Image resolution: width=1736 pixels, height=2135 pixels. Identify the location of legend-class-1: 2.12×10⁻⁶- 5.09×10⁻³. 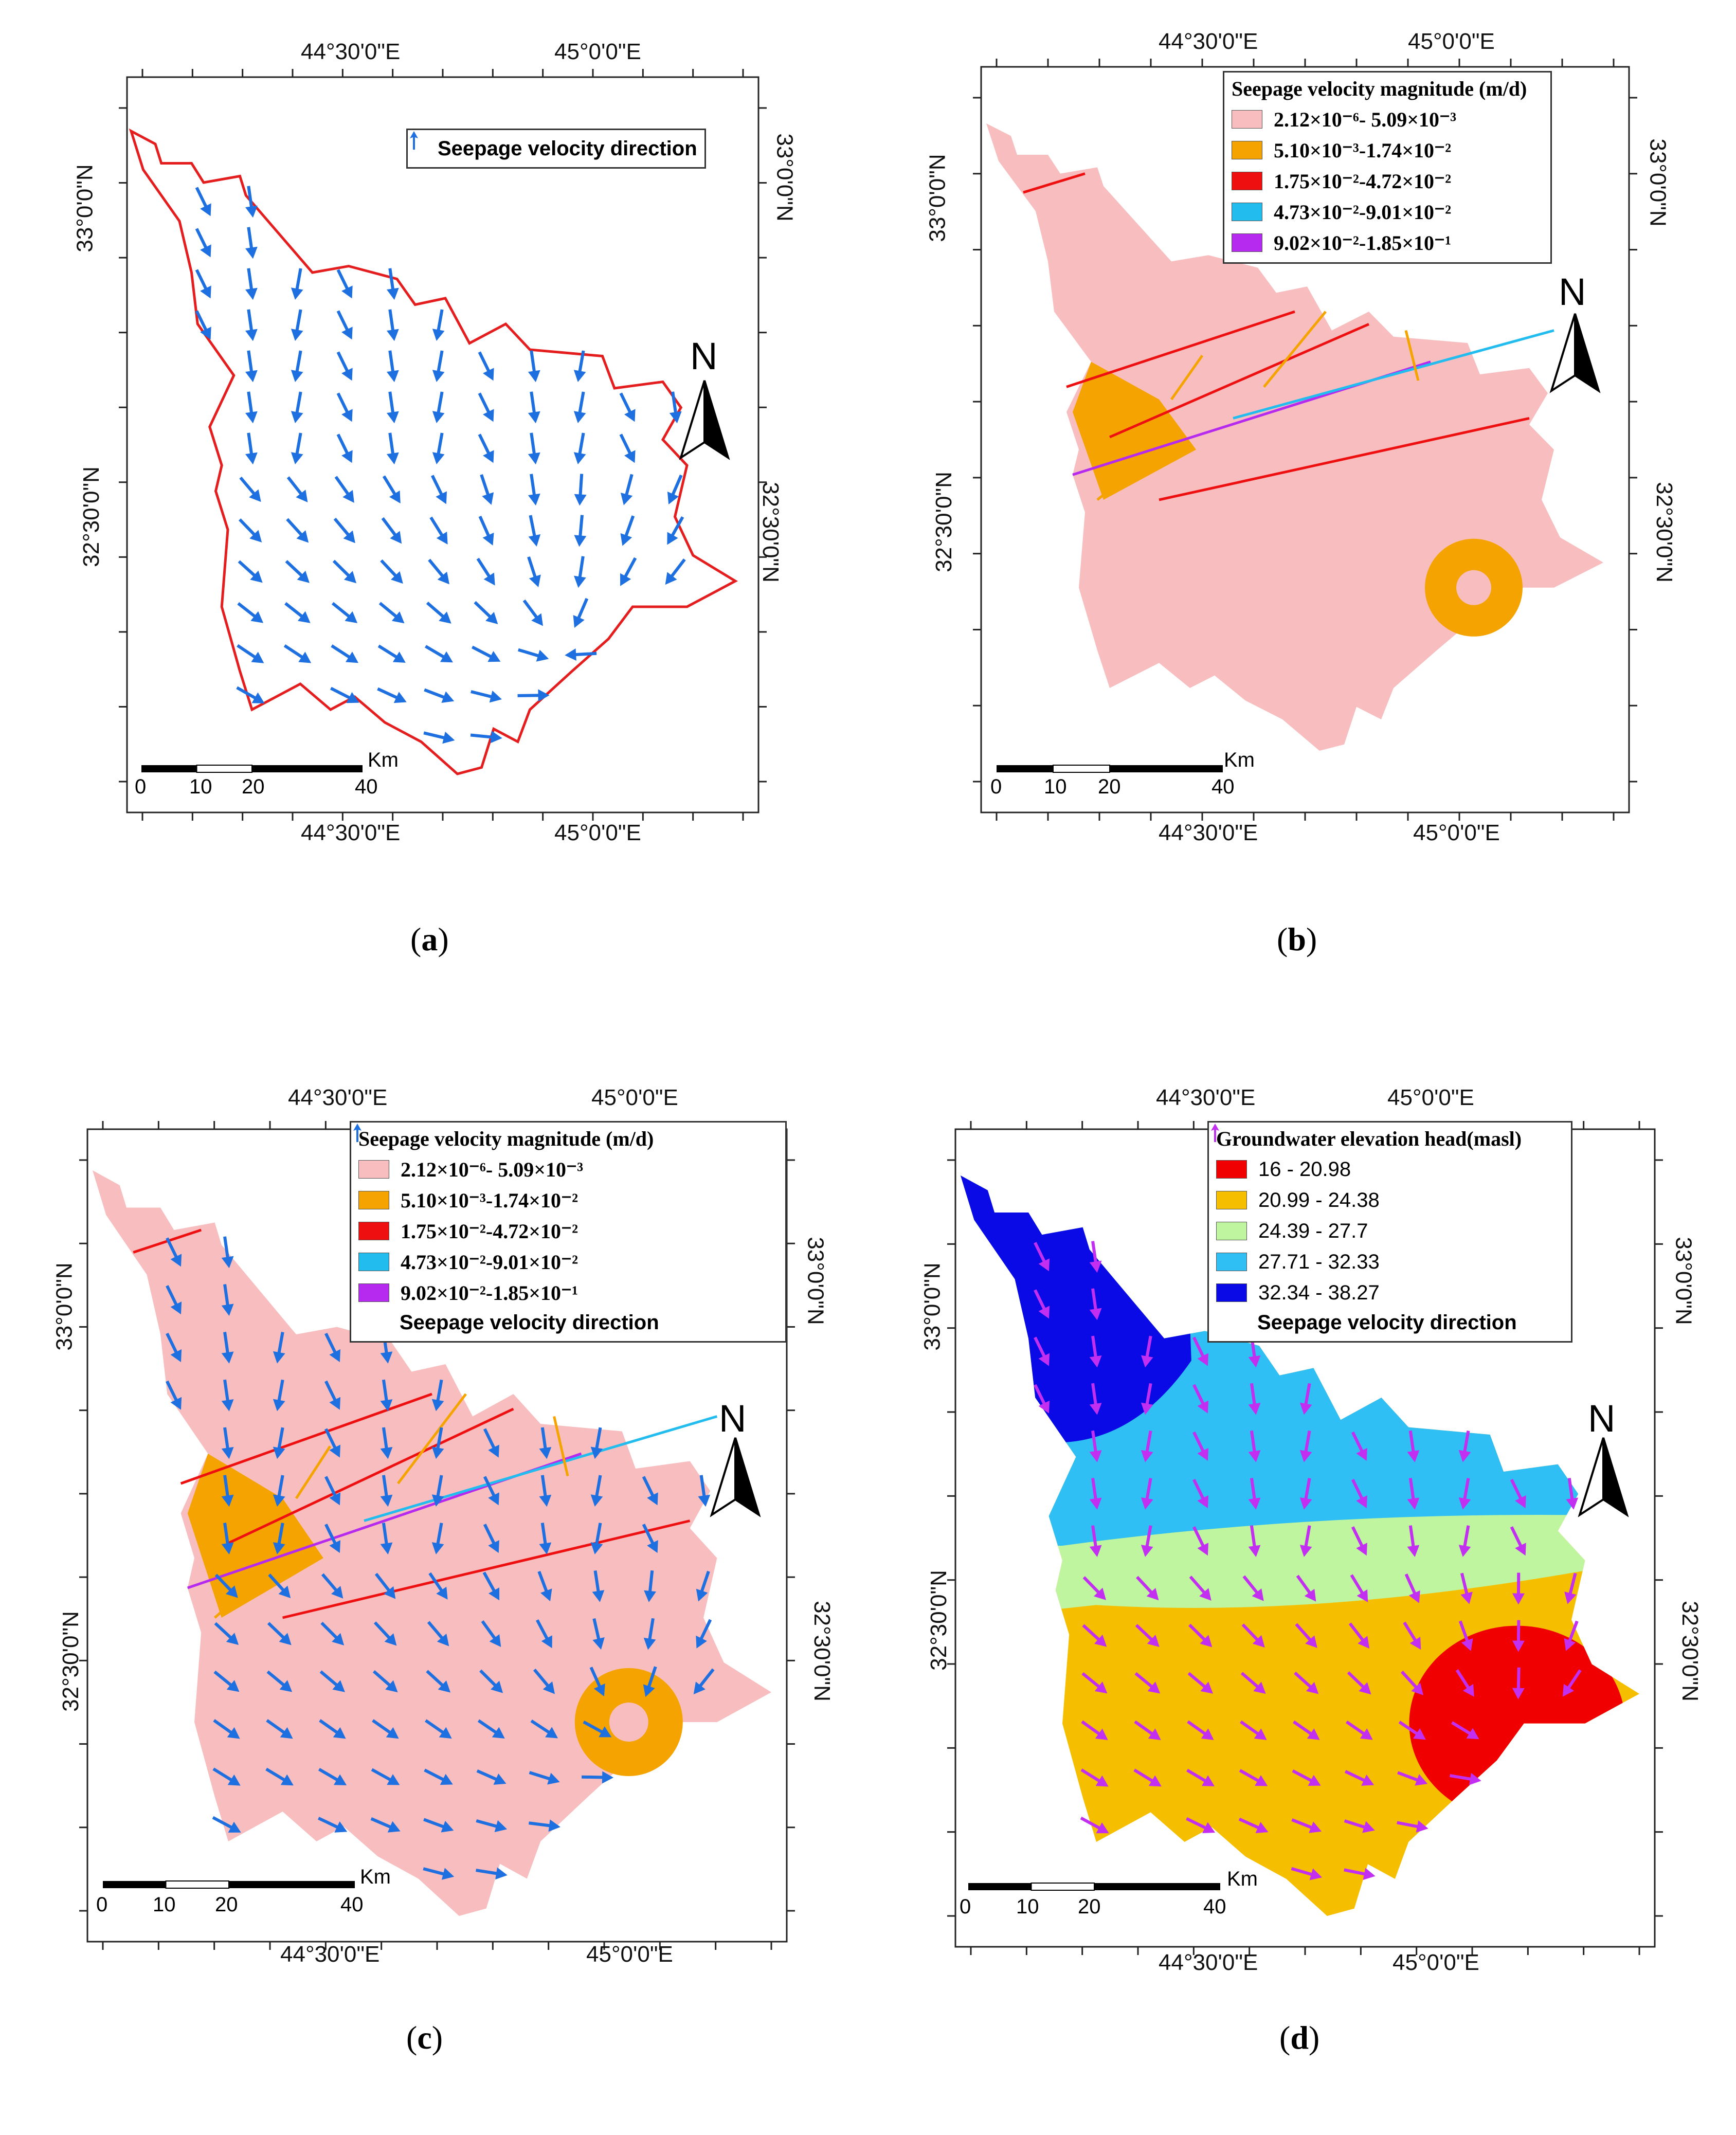
(568, 1169).